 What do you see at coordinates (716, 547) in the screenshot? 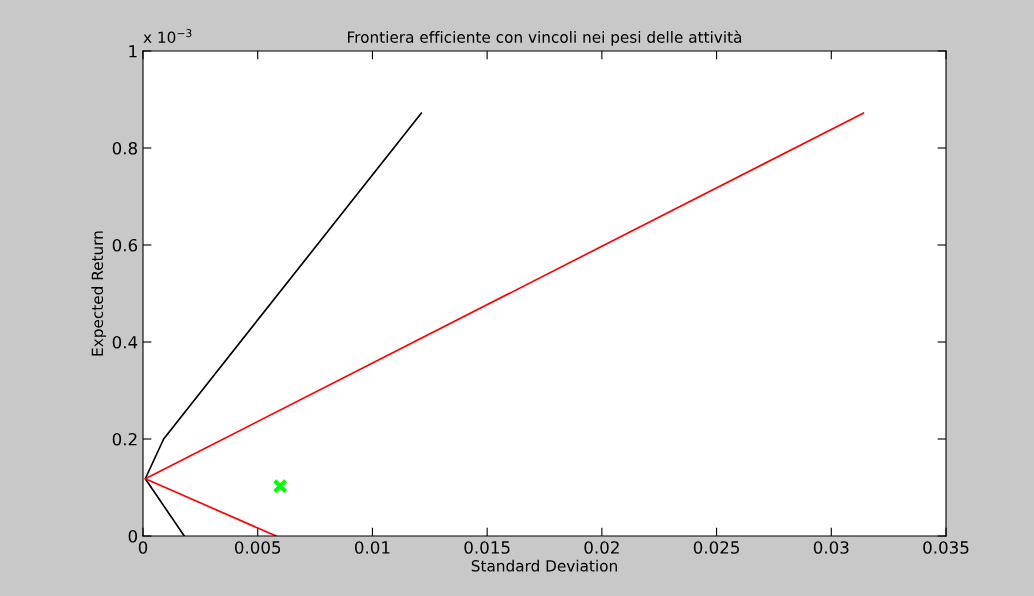
I see `x-tick-label: 0.025` at bounding box center [716, 547].